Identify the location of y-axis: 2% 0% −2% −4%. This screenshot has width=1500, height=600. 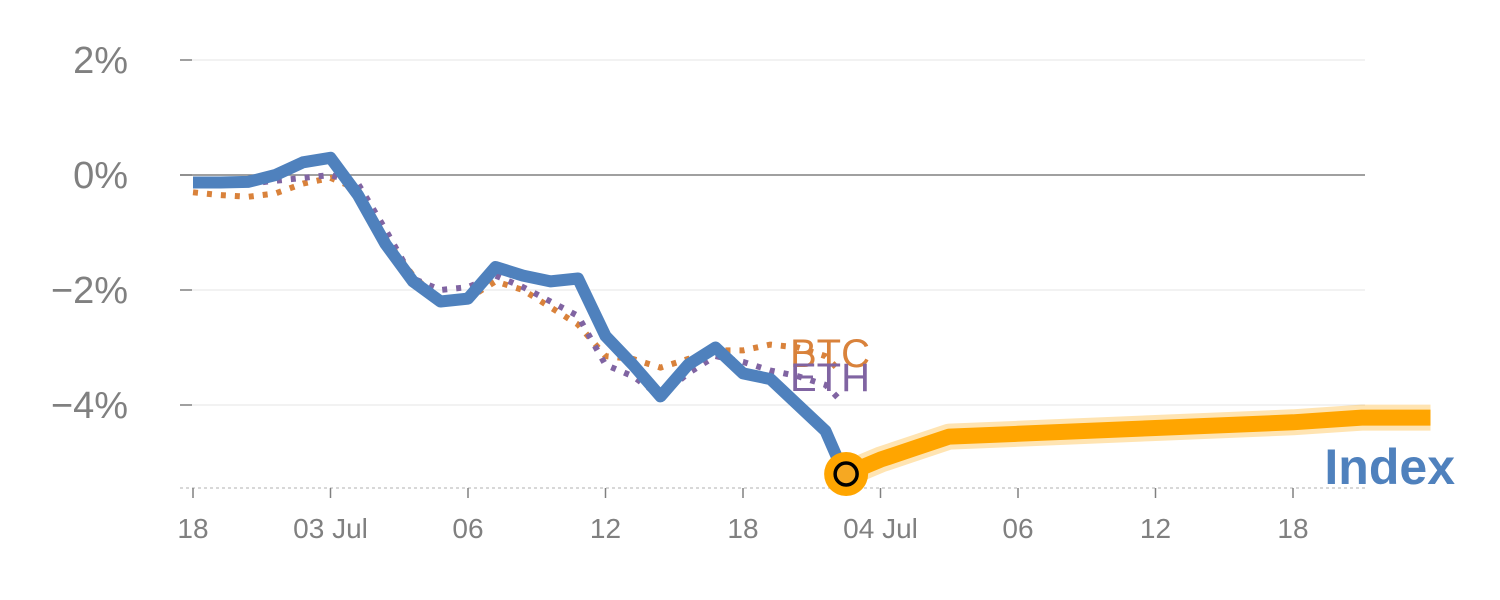
(121, 233).